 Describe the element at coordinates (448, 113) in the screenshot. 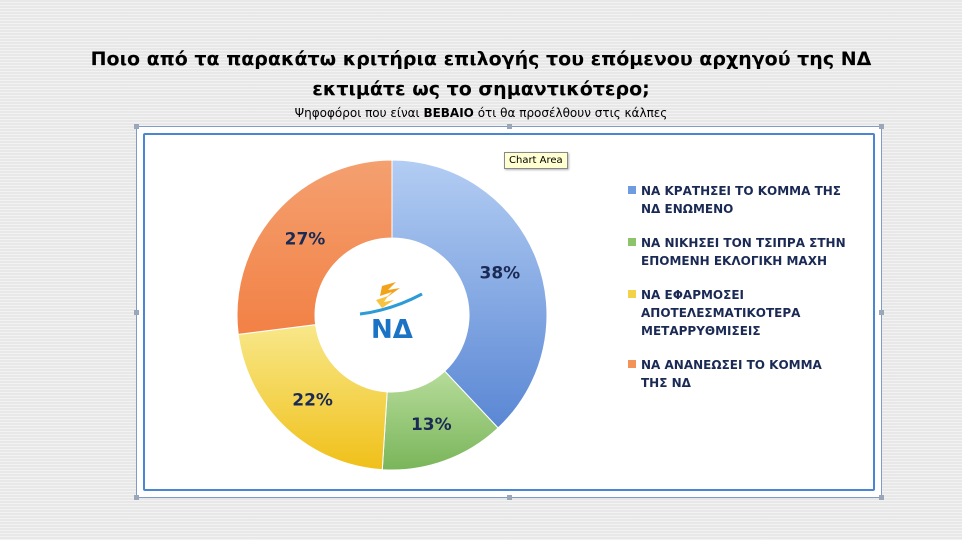

I see `subtitle-bold: ΒΕΒΑΙΟ` at that location.